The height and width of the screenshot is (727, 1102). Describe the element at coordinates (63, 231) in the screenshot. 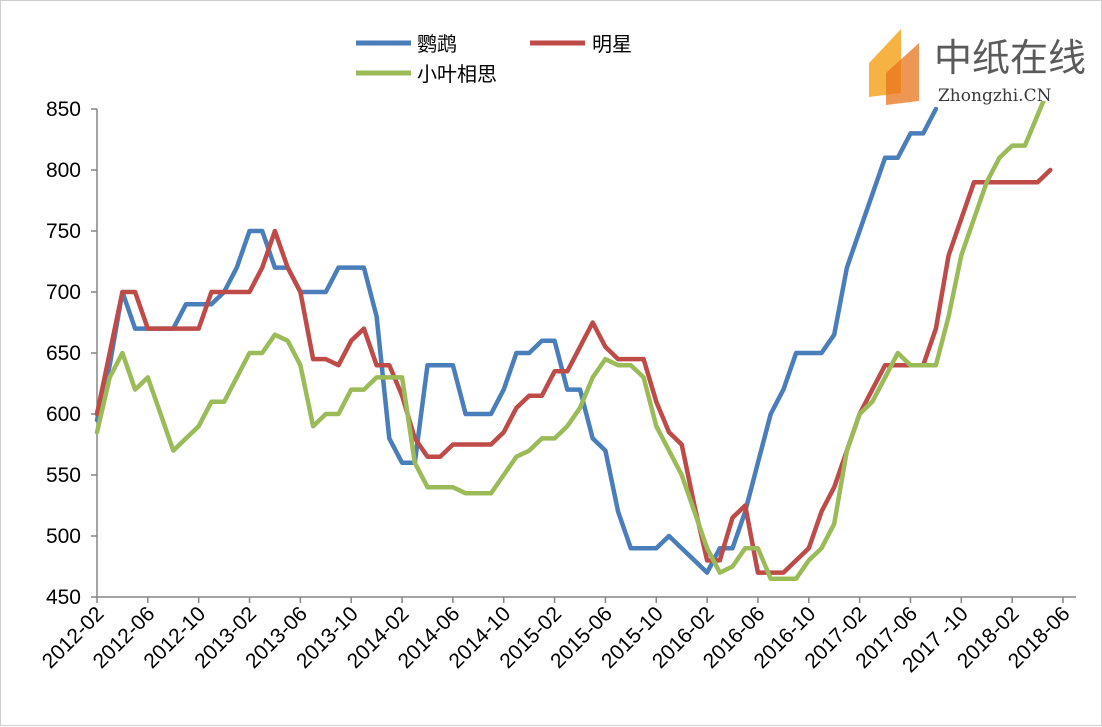

I see `y-tick-label: 750` at that location.